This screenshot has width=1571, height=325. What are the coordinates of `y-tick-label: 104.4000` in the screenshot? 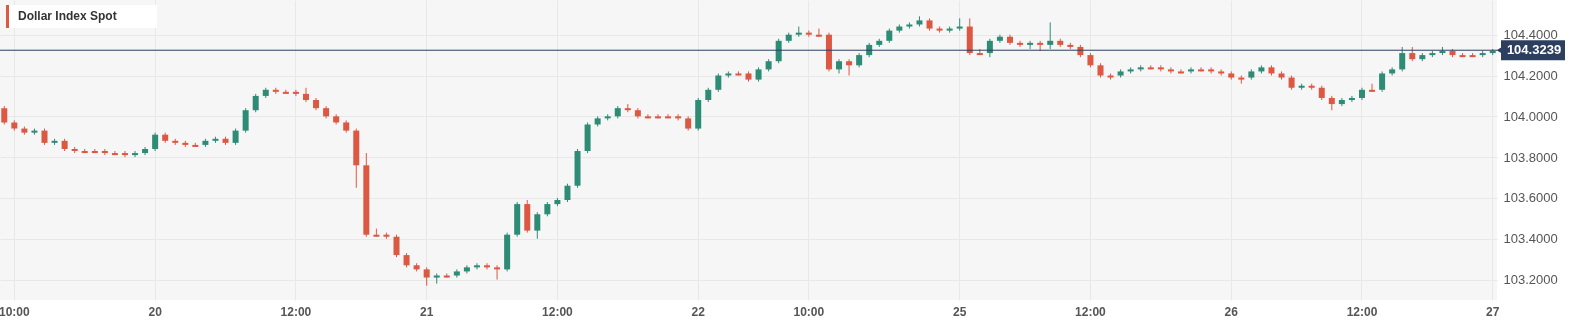 It's located at (1530, 35).